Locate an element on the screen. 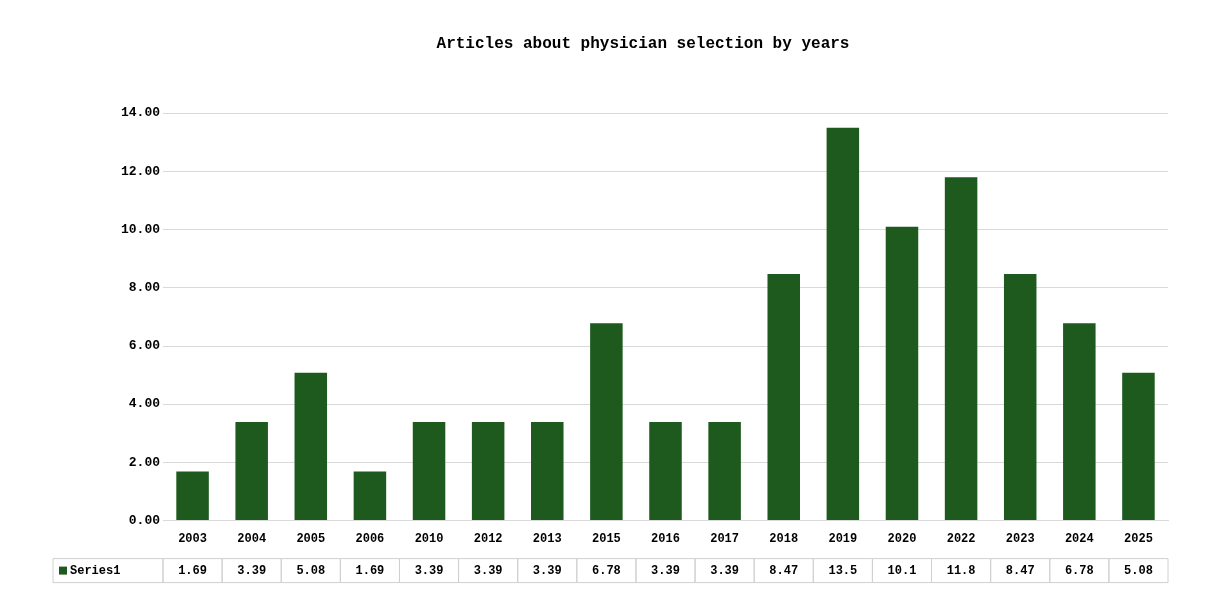  y-tick-label: 10.00 is located at coordinates (140, 229).